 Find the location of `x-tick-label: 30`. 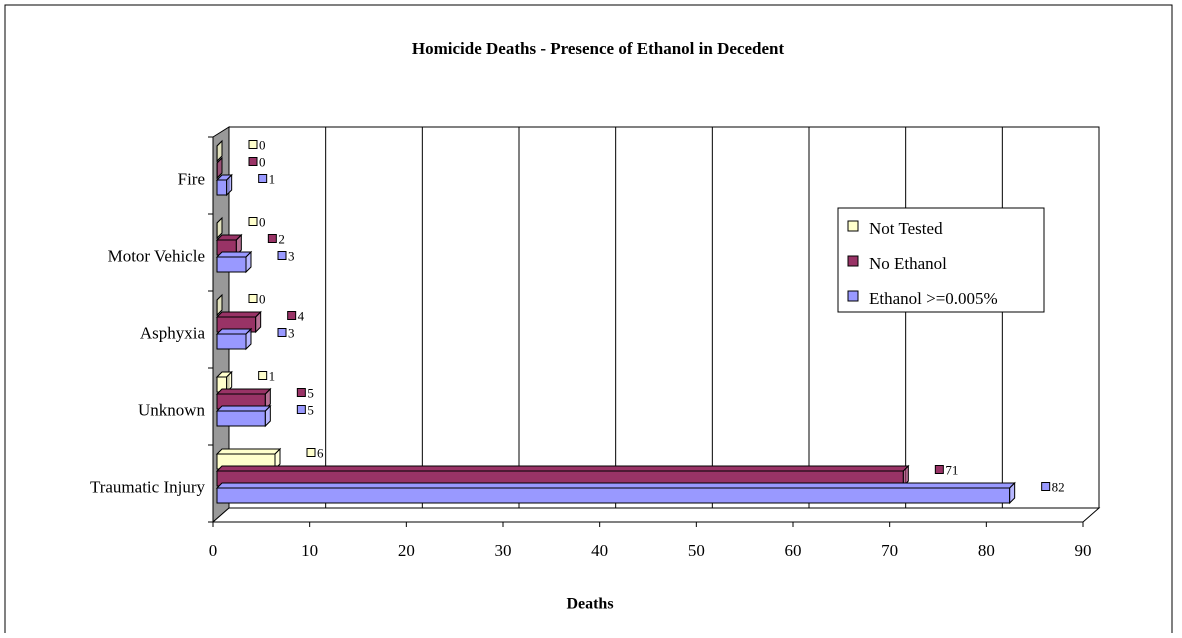

x-tick-label: 30 is located at coordinates (503, 550).